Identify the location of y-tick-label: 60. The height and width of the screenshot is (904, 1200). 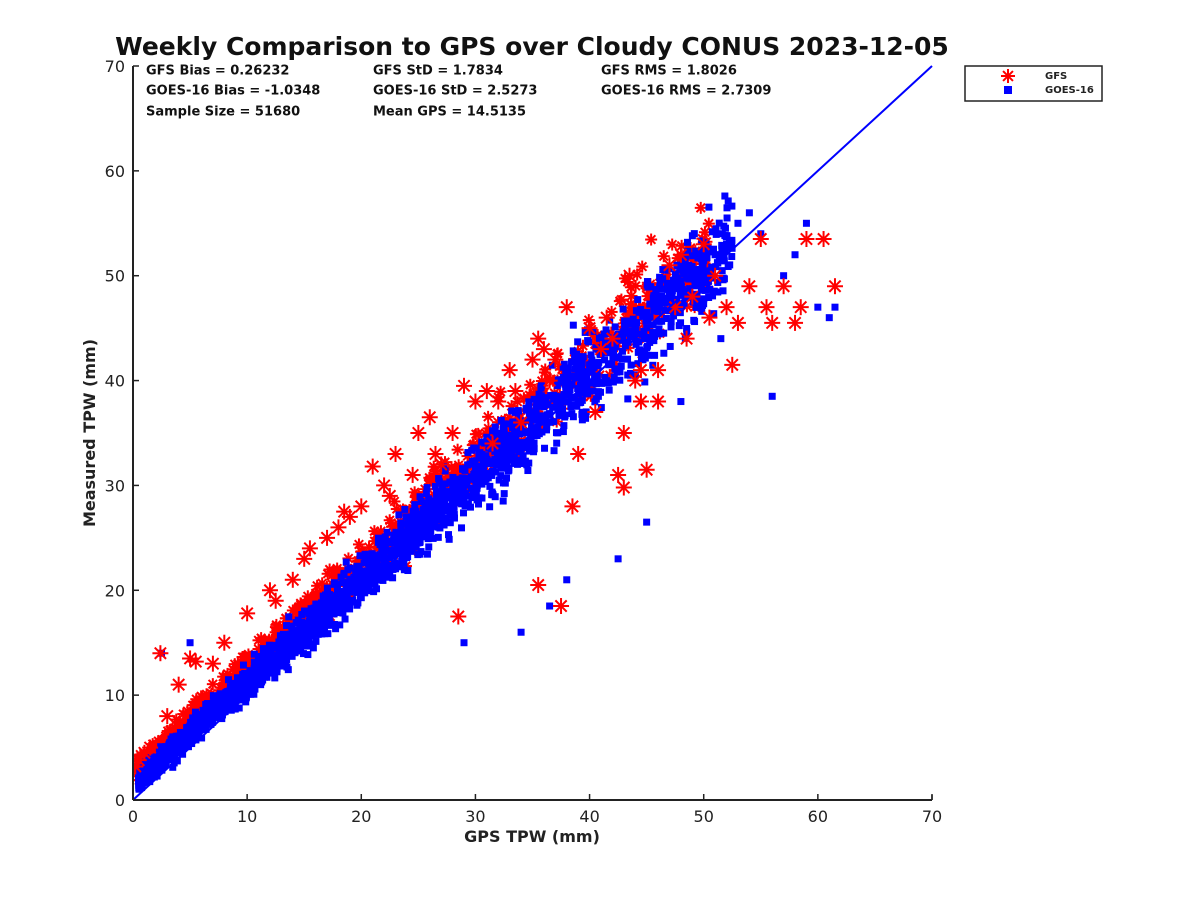
(115, 171).